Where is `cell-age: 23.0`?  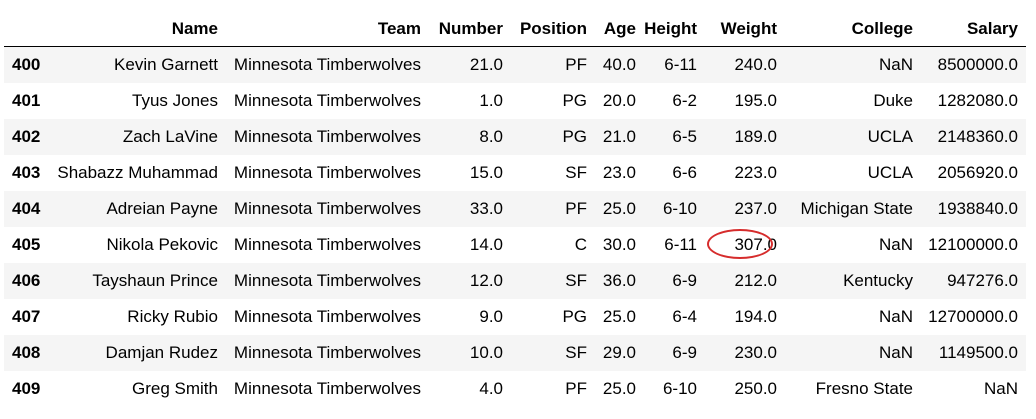
cell-age: 23.0 is located at coordinates (619, 172).